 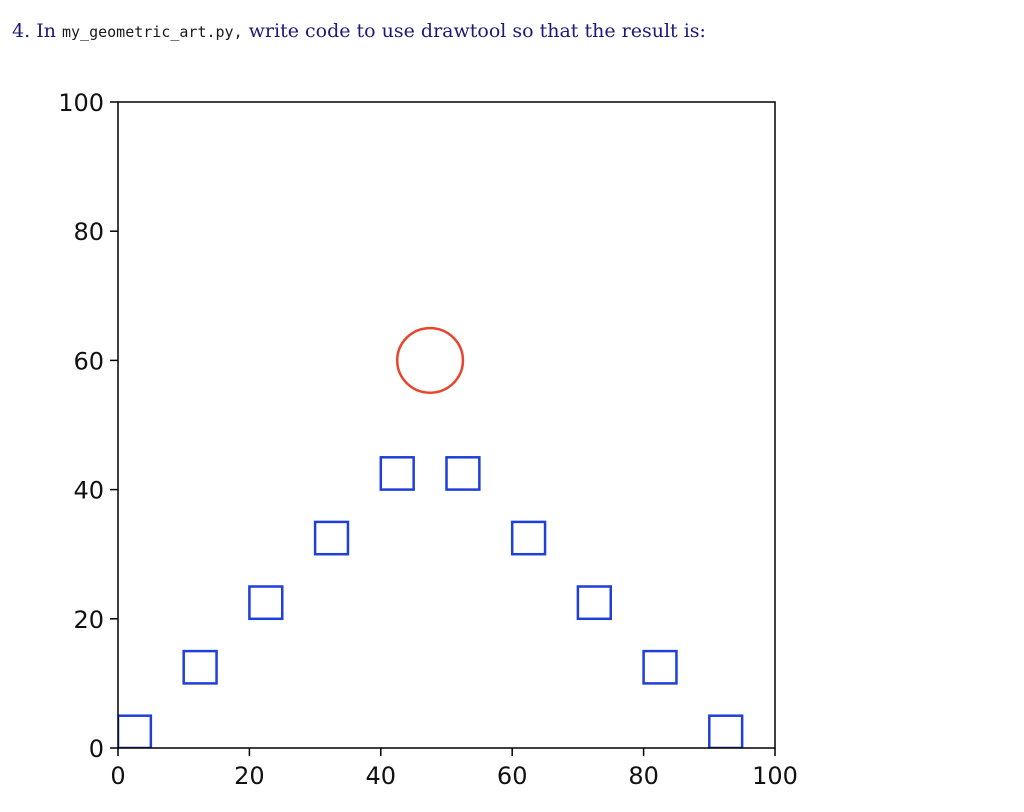 I want to click on y-tick-label: 100, so click(x=81, y=103).